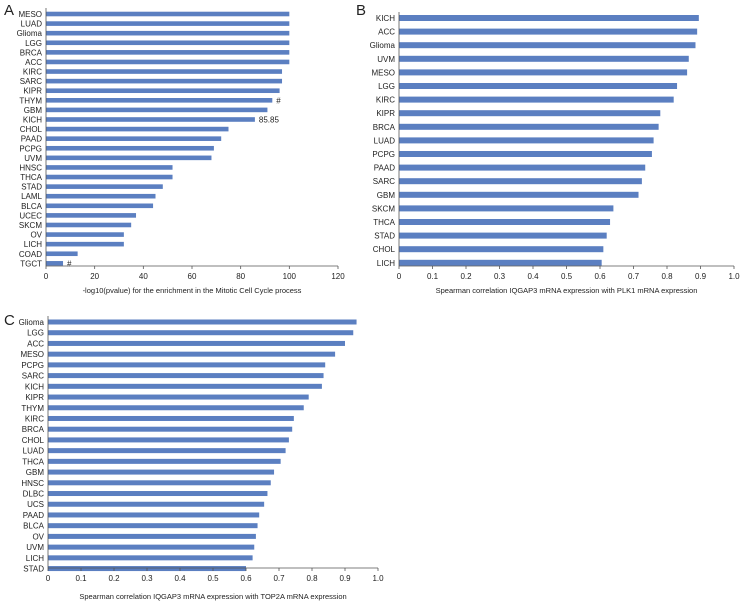 This screenshot has height=603, width=743. What do you see at coordinates (30, 225) in the screenshot?
I see `chart-a-category-label: SKCM` at bounding box center [30, 225].